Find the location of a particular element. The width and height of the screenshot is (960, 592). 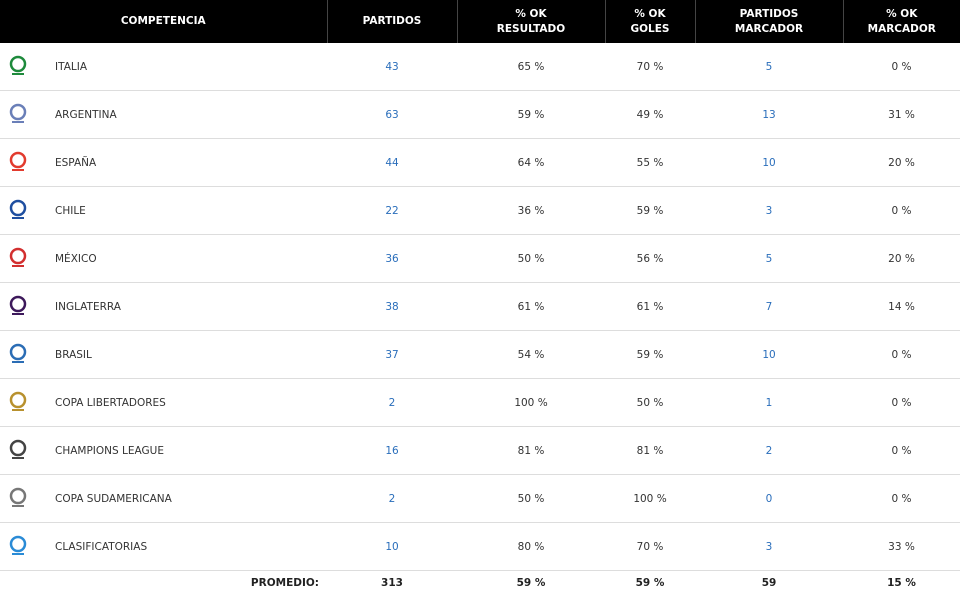

cell-text: 20 % is located at coordinates (901, 258).